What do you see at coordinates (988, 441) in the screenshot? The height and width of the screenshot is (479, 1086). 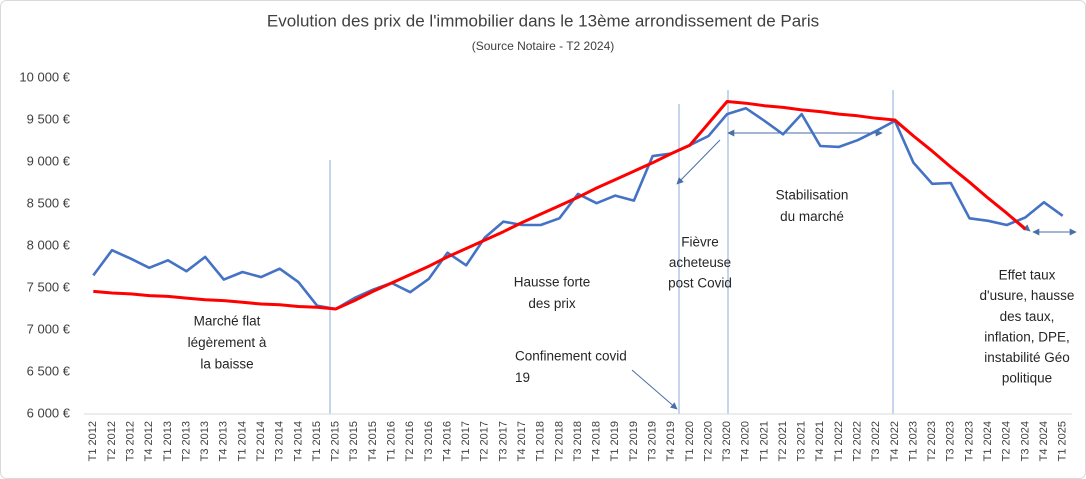 I see `x-tick-label: T1 2024` at bounding box center [988, 441].